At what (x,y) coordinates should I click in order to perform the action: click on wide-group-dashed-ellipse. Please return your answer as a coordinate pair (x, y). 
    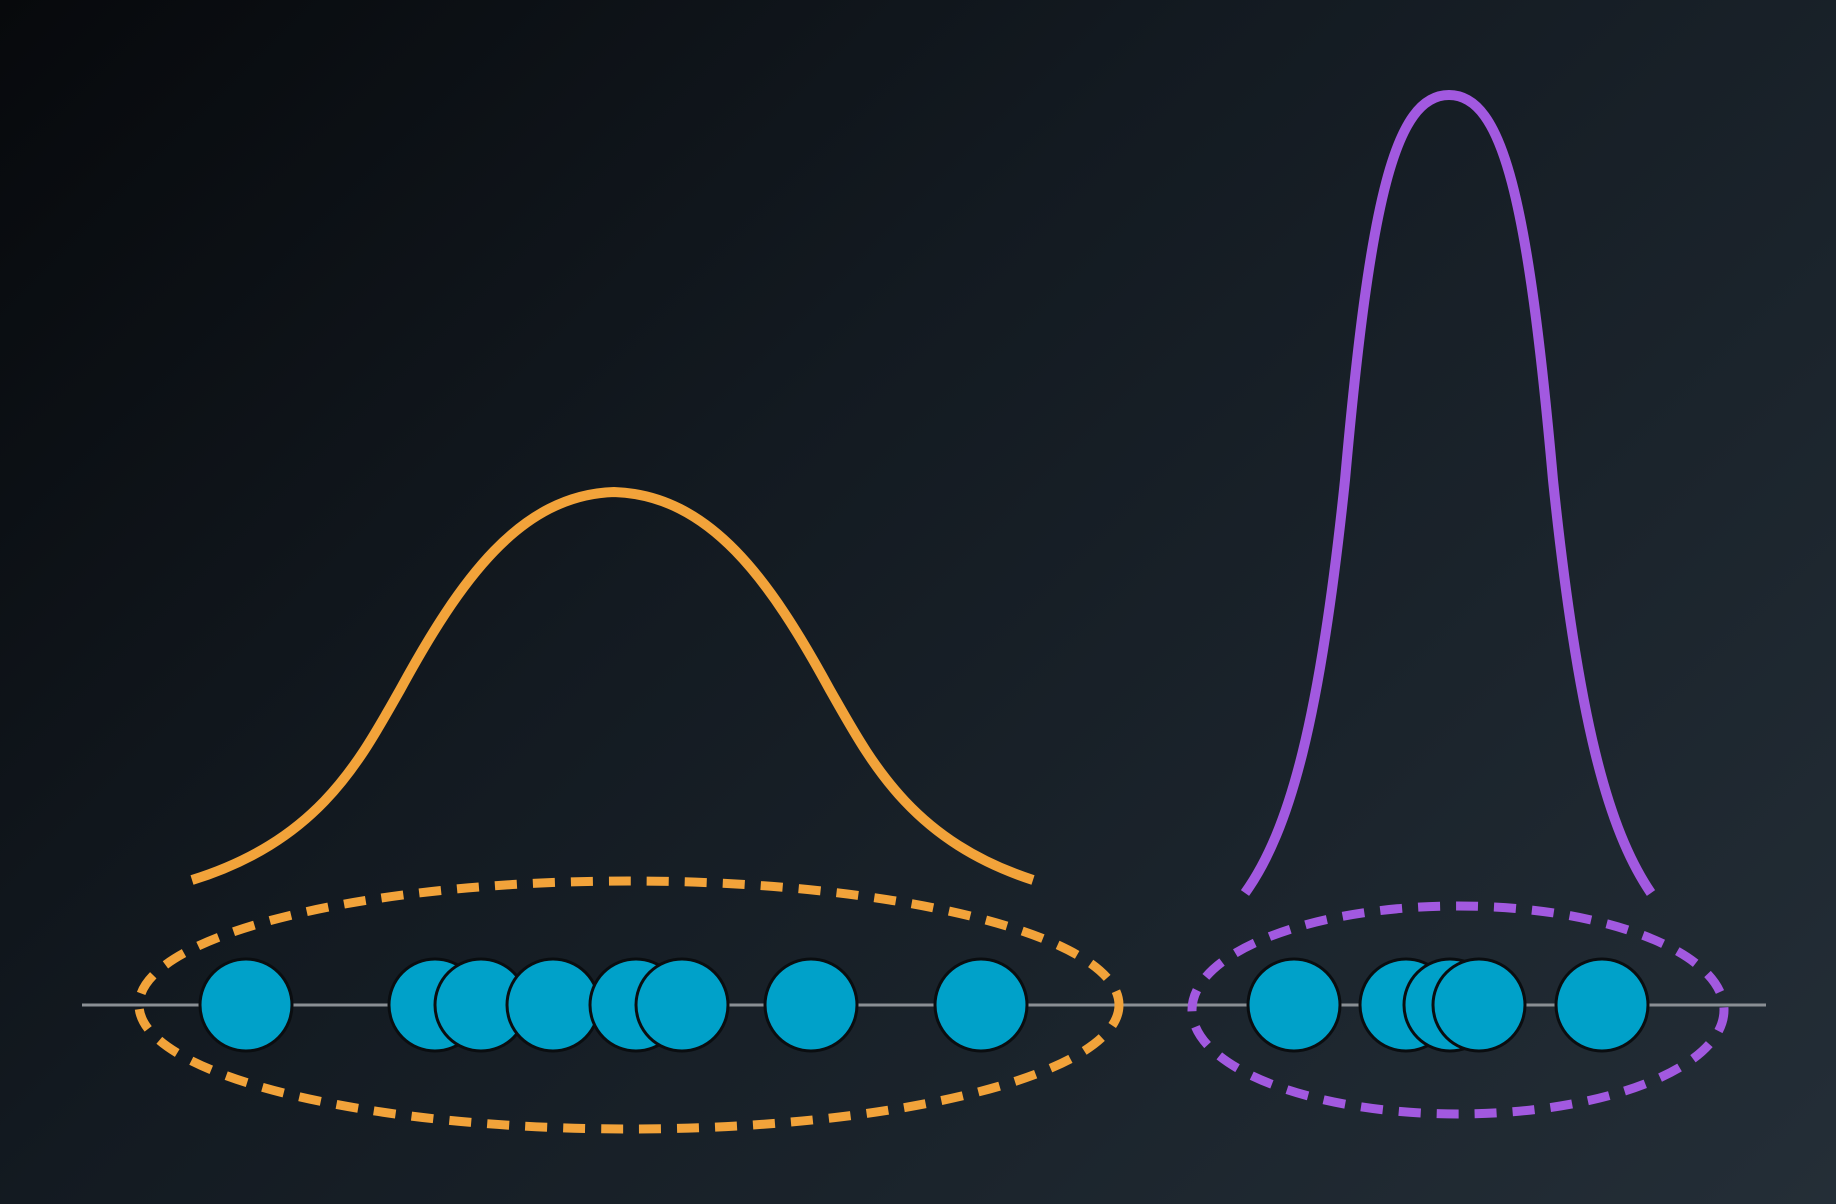
    Looking at the image, I should click on (629, 1005).